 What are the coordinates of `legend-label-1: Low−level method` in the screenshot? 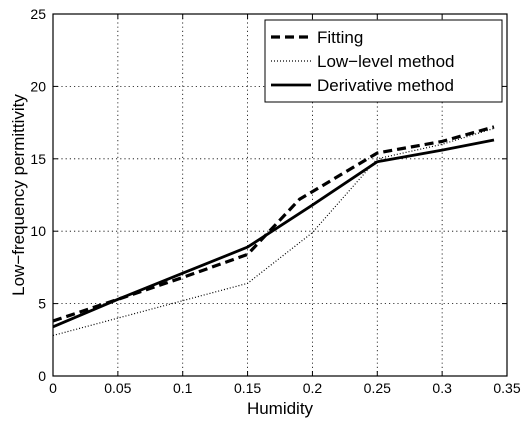 It's located at (386, 61).